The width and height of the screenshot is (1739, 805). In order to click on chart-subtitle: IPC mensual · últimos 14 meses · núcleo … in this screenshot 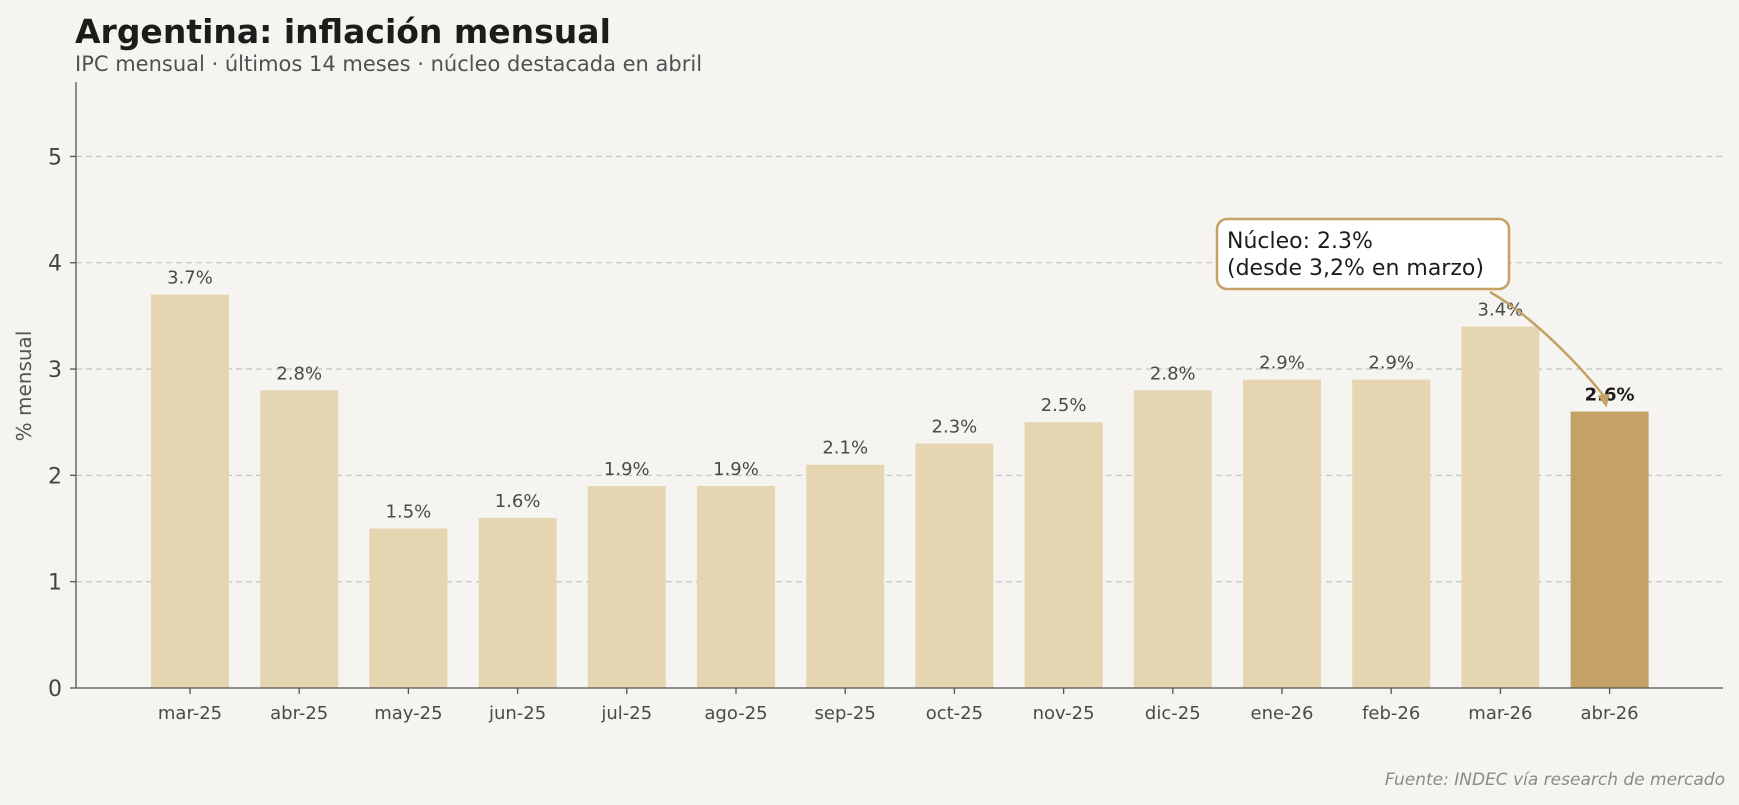, I will do `click(389, 64)`.